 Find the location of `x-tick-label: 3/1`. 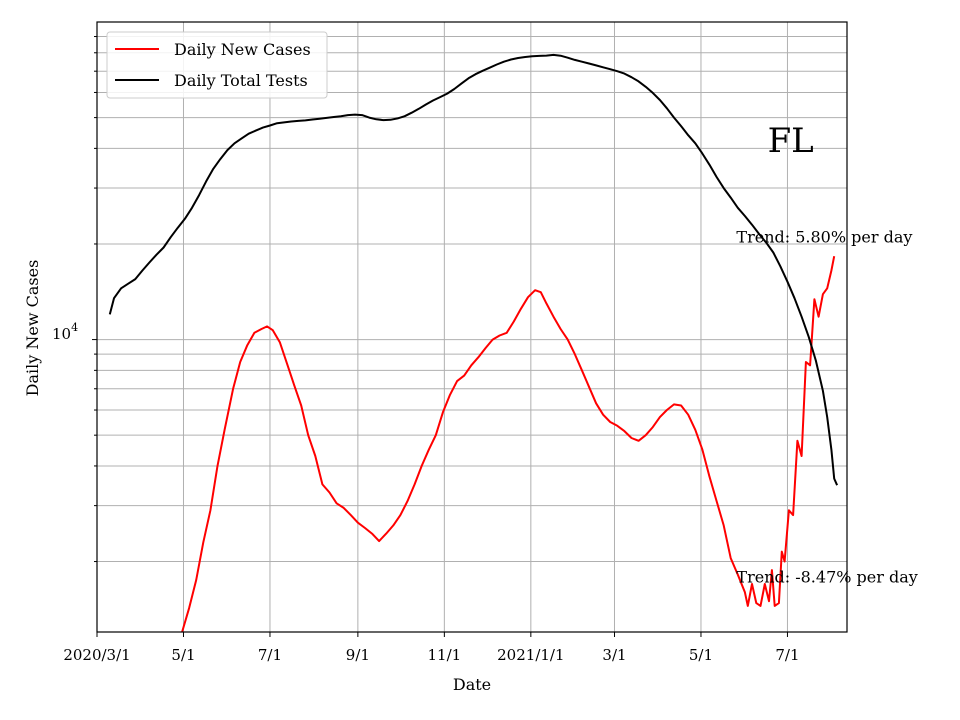

x-tick-label: 3/1 is located at coordinates (614, 655).